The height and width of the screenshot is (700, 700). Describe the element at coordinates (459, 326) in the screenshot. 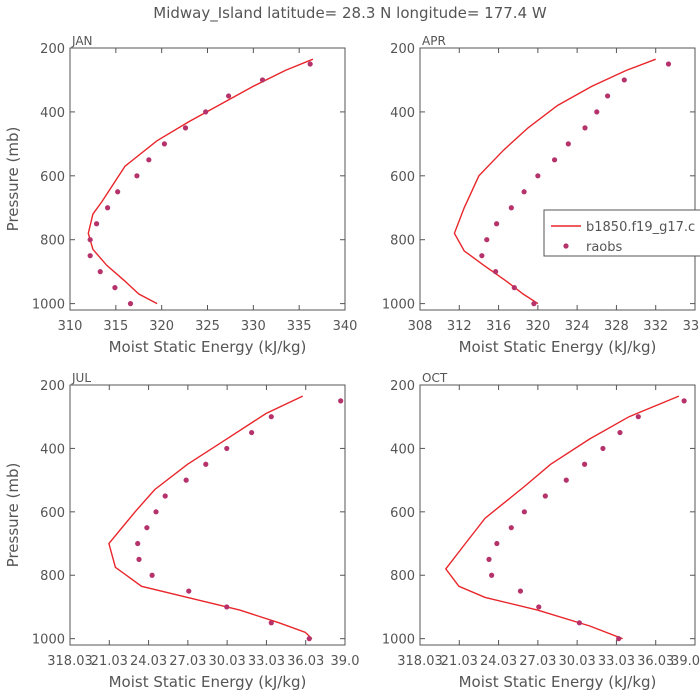

I see `x-tick-label: 312` at that location.